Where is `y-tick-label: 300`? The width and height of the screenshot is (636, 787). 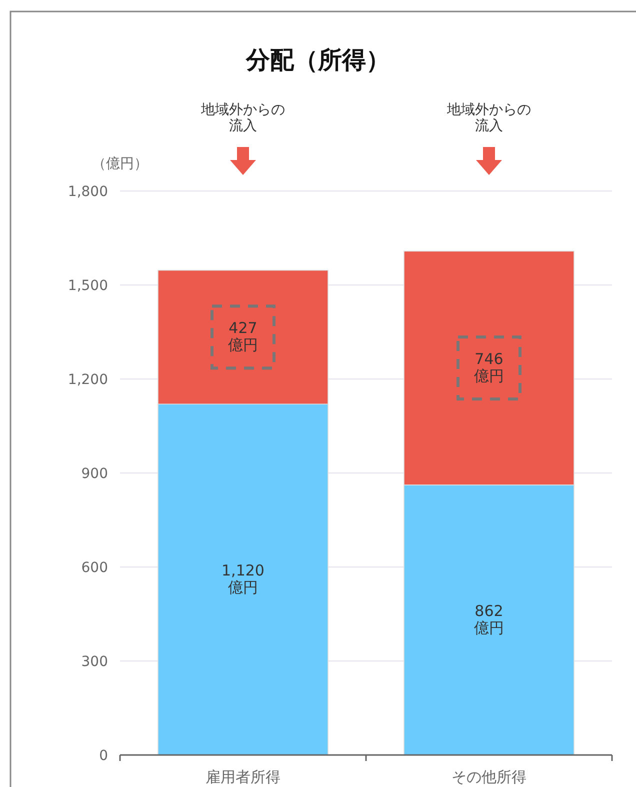 y-tick-label: 300 is located at coordinates (94, 662).